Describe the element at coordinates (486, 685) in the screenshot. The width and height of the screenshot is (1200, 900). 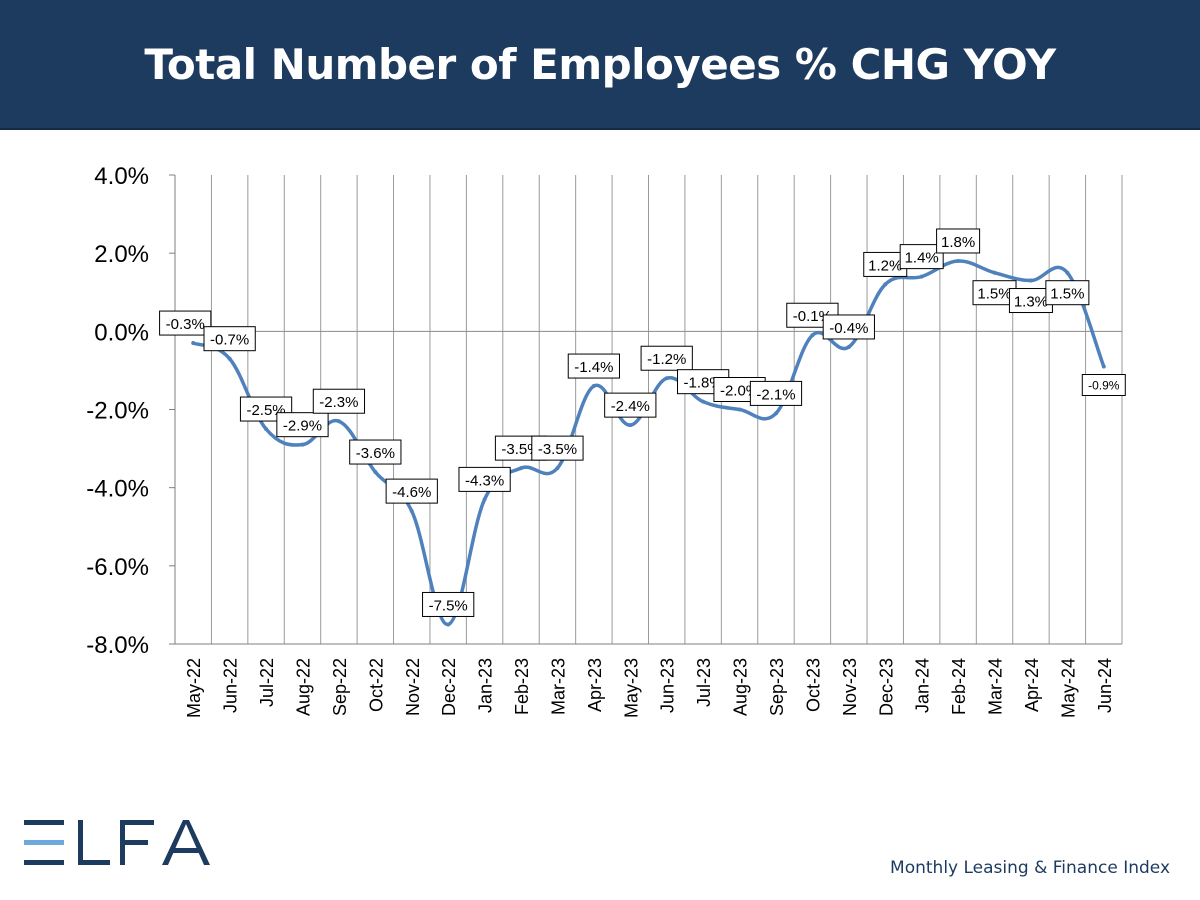
I see `x-tick-label: Jan-23` at that location.